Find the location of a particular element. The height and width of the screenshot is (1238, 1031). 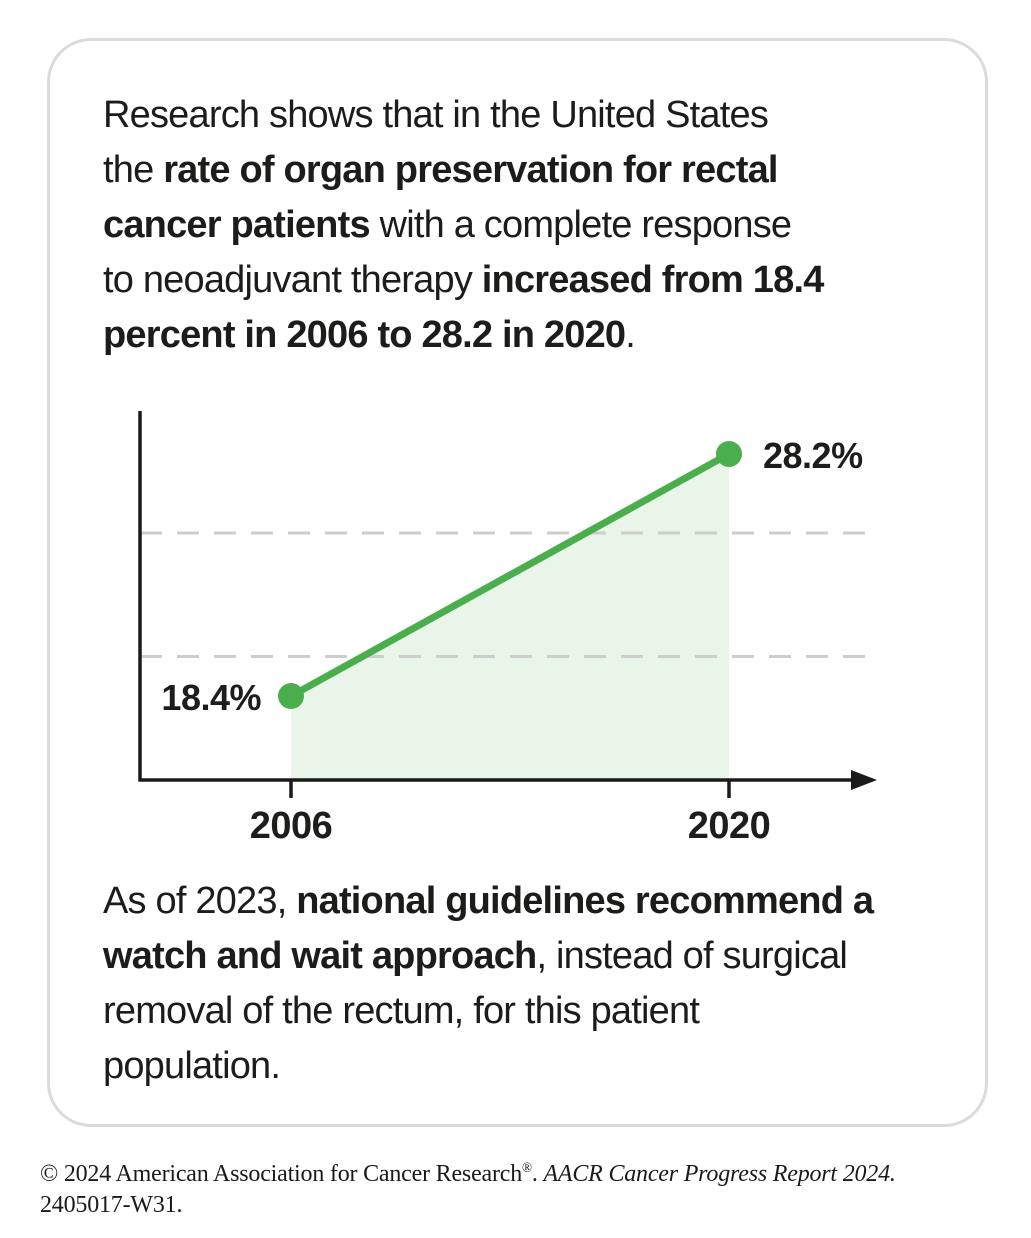

text-segment: with a complete response is located at coordinates (581, 225).